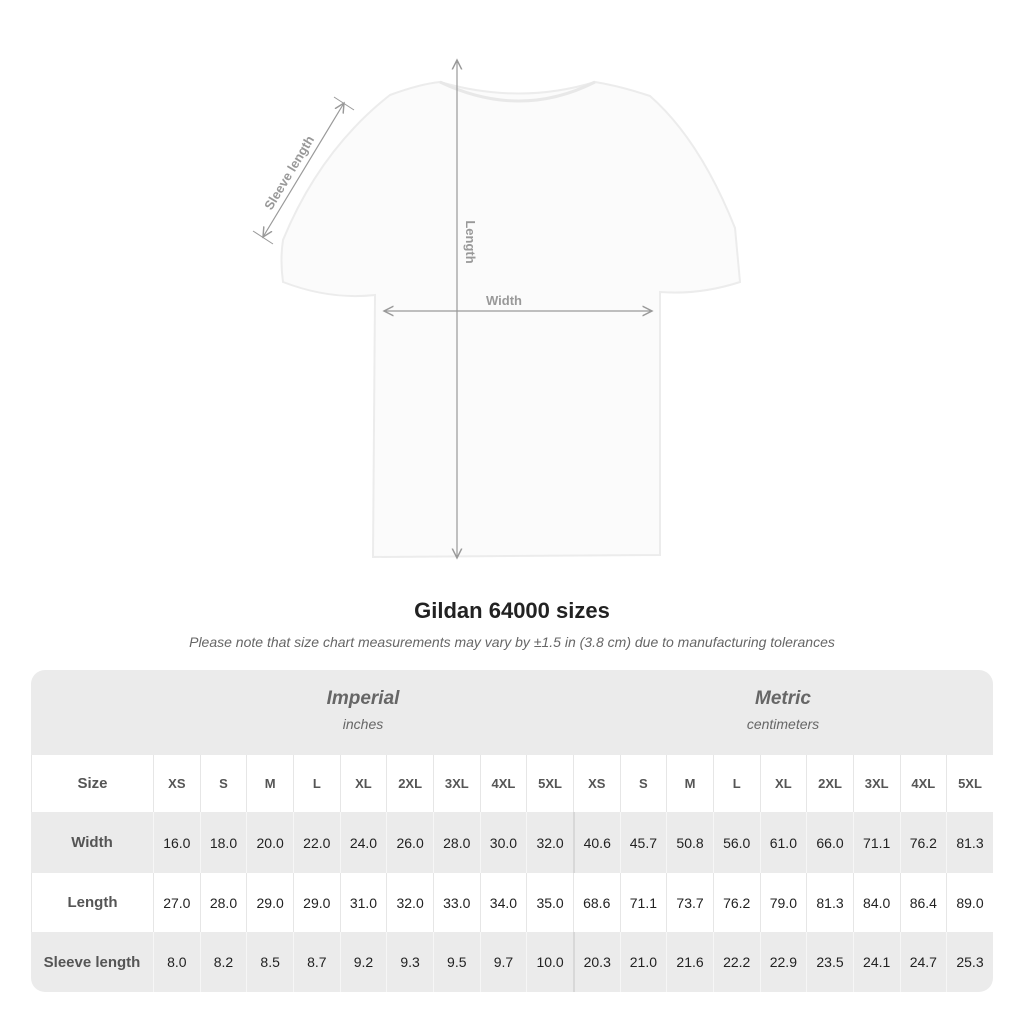  I want to click on value-cell: 27.0, so click(176, 902).